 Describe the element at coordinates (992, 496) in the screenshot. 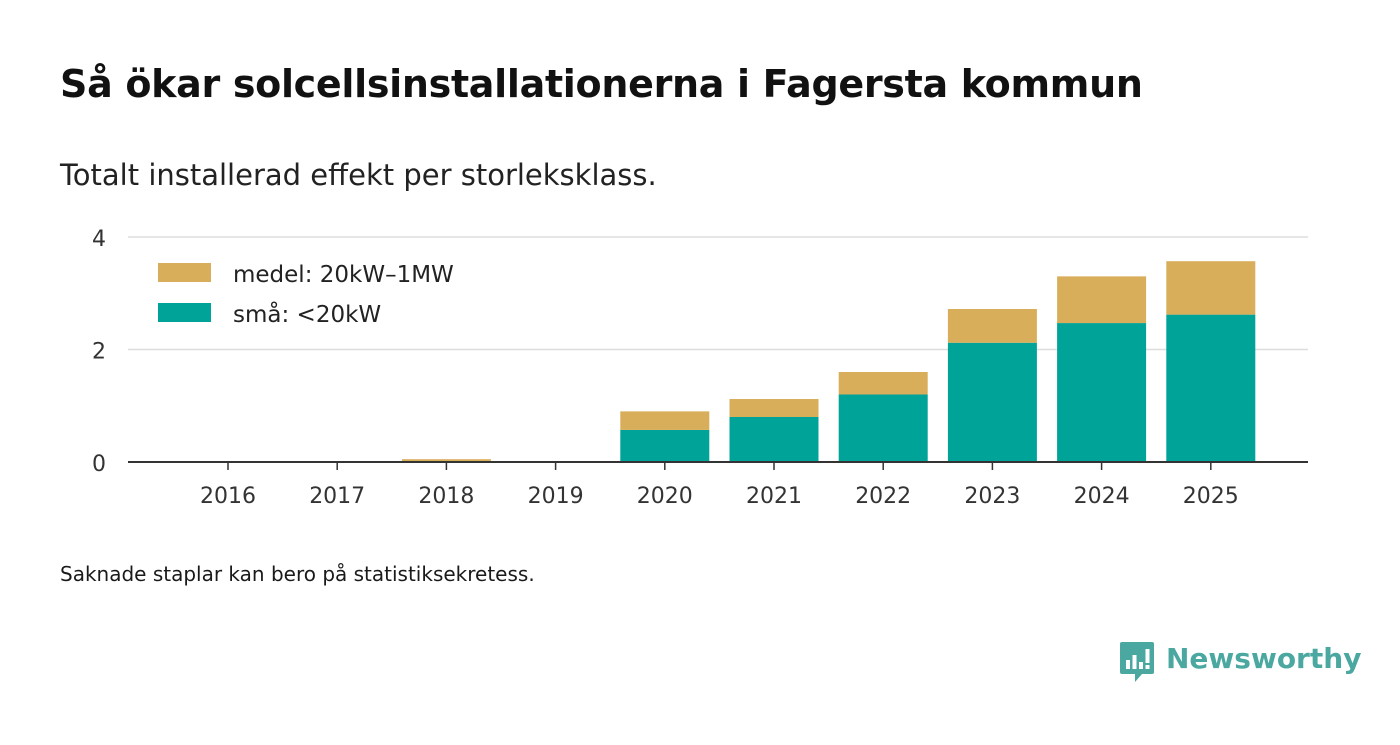

I see `x-tick-label-2023: 2023` at that location.